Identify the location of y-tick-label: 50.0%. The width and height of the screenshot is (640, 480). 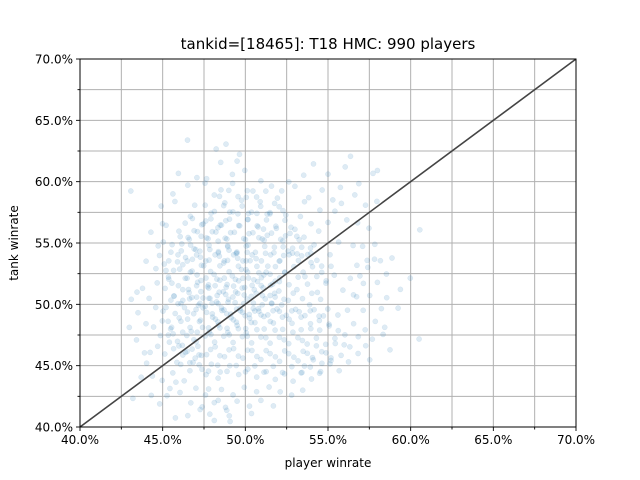
(54, 305).